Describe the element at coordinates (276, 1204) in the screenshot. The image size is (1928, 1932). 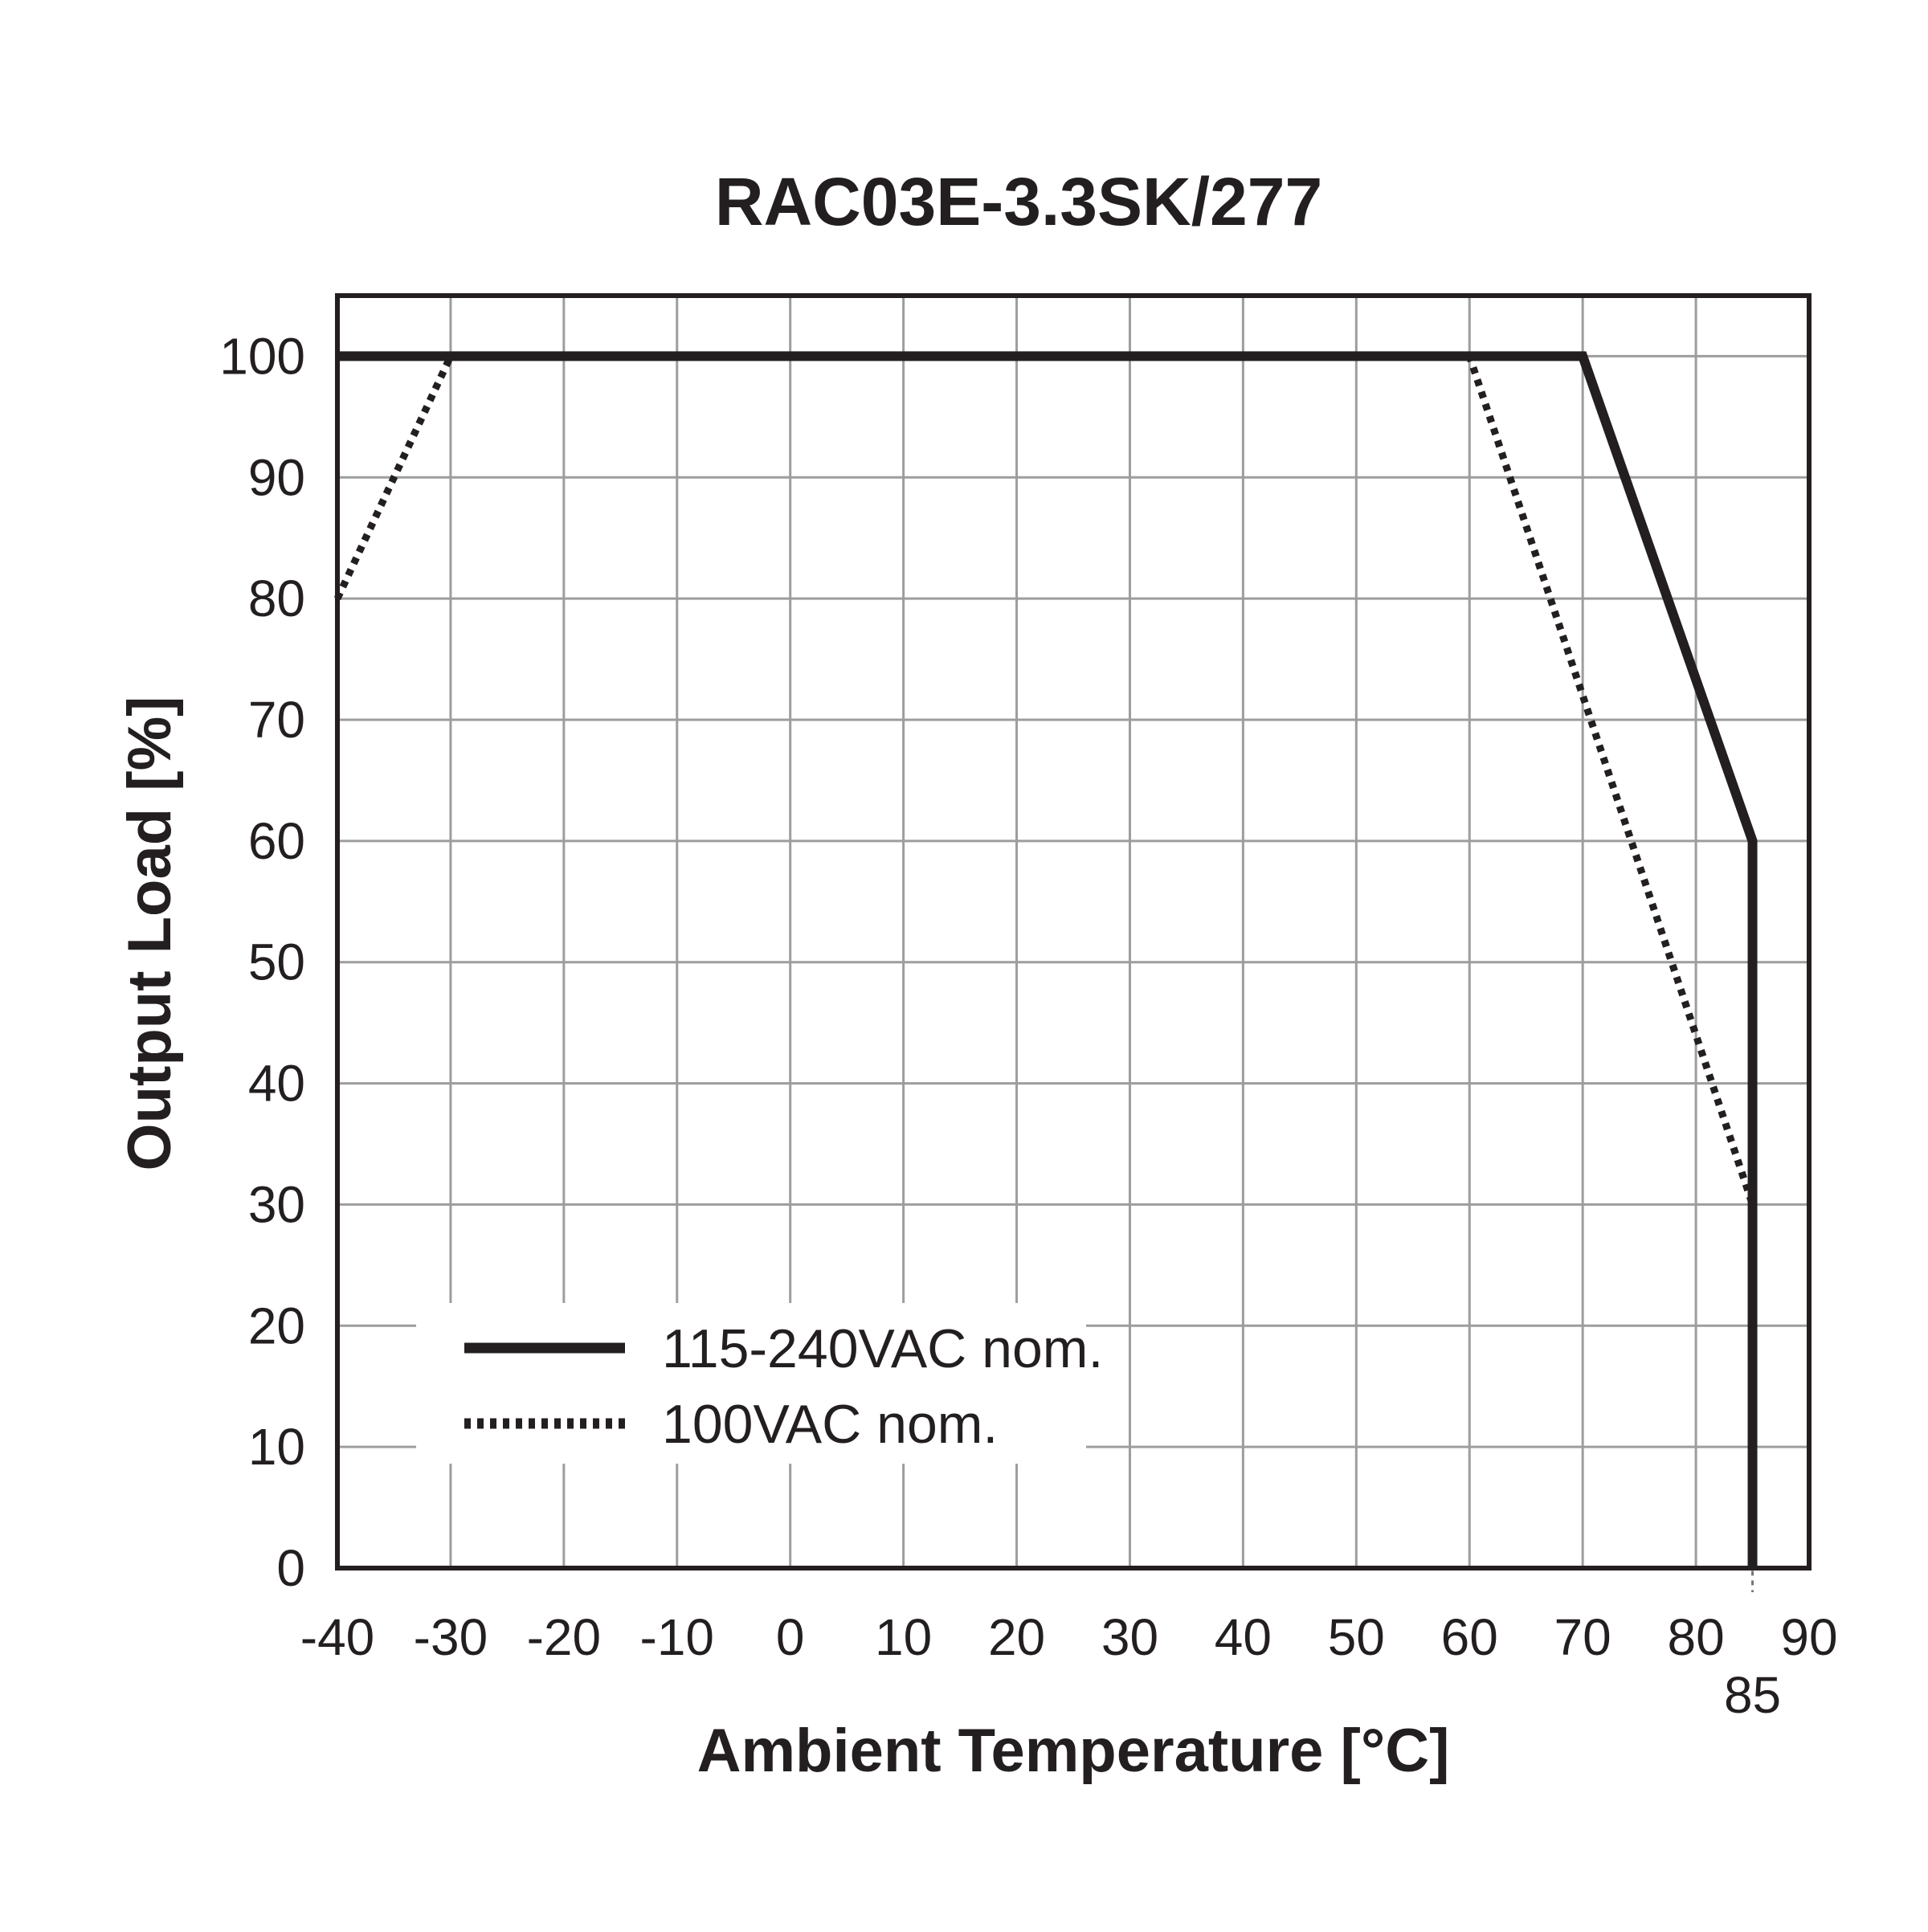
I see `y-tick-label: 30` at that location.